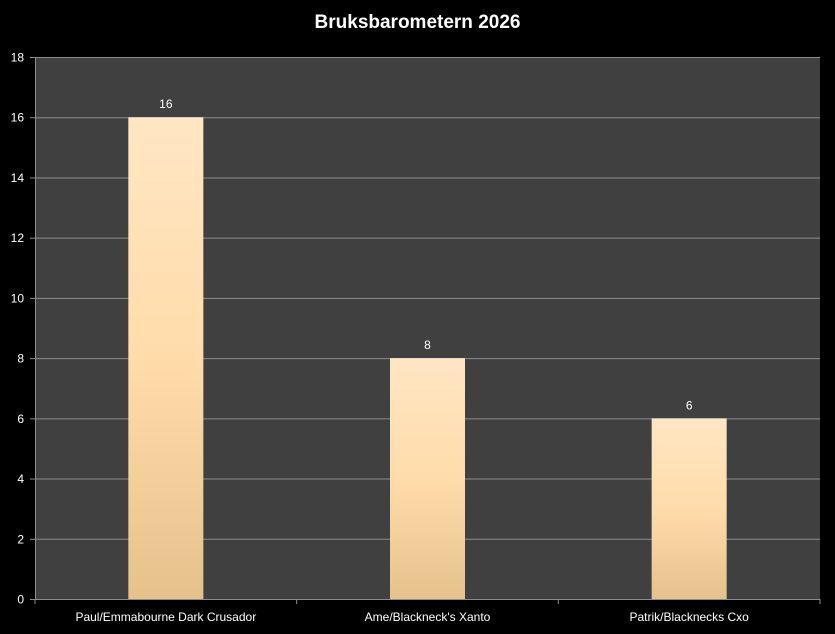 Image resolution: width=835 pixels, height=634 pixels. Describe the element at coordinates (428, 617) in the screenshot. I see `x-tick-label: Ame/Blackneck's Xanto` at that location.